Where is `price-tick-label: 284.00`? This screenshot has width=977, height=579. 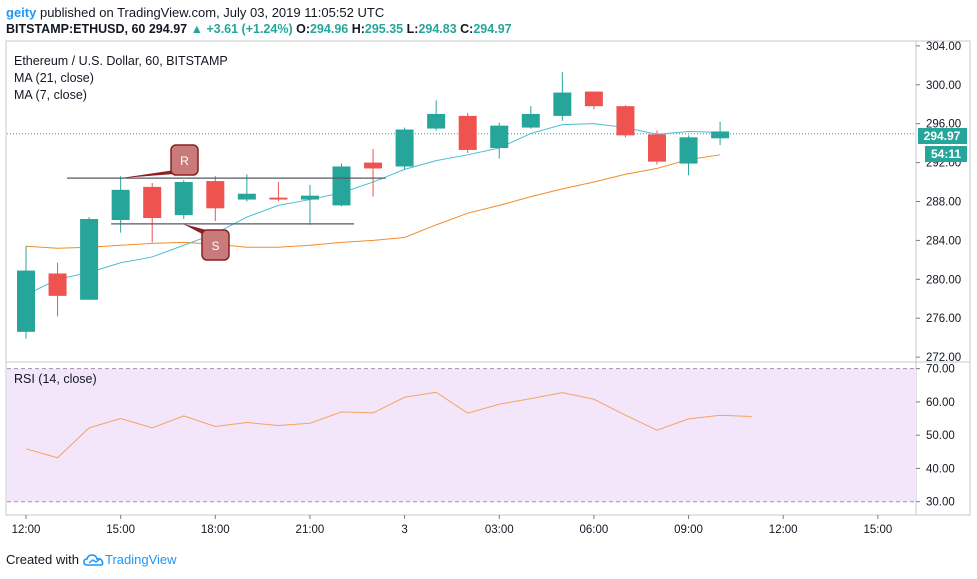 price-tick-label: 284.00 is located at coordinates (943, 241).